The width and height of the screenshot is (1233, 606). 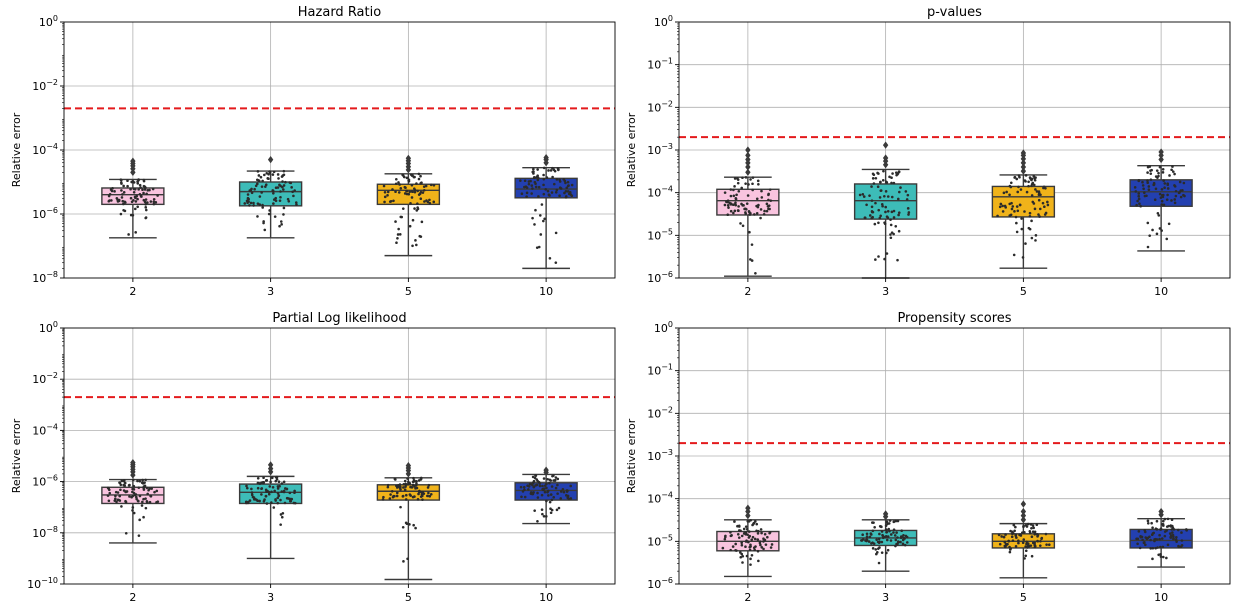 What do you see at coordinates (1023, 291) in the screenshot?
I see `x-tick-label: 5` at bounding box center [1023, 291].